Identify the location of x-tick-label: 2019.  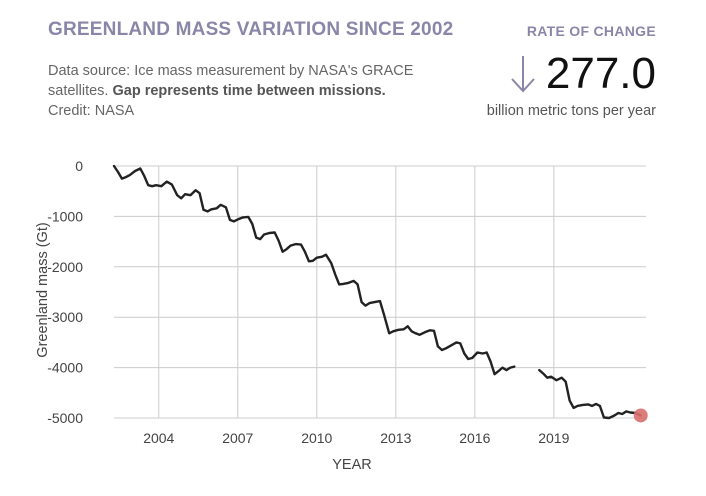
(553, 438).